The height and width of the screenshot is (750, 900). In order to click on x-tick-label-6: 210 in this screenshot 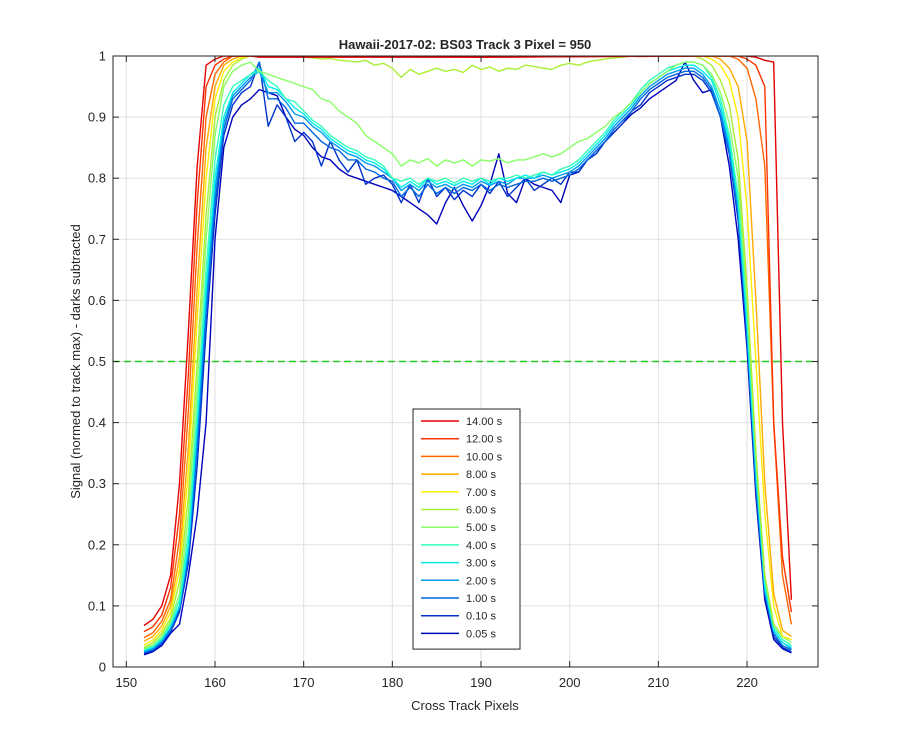, I will do `click(659, 682)`.